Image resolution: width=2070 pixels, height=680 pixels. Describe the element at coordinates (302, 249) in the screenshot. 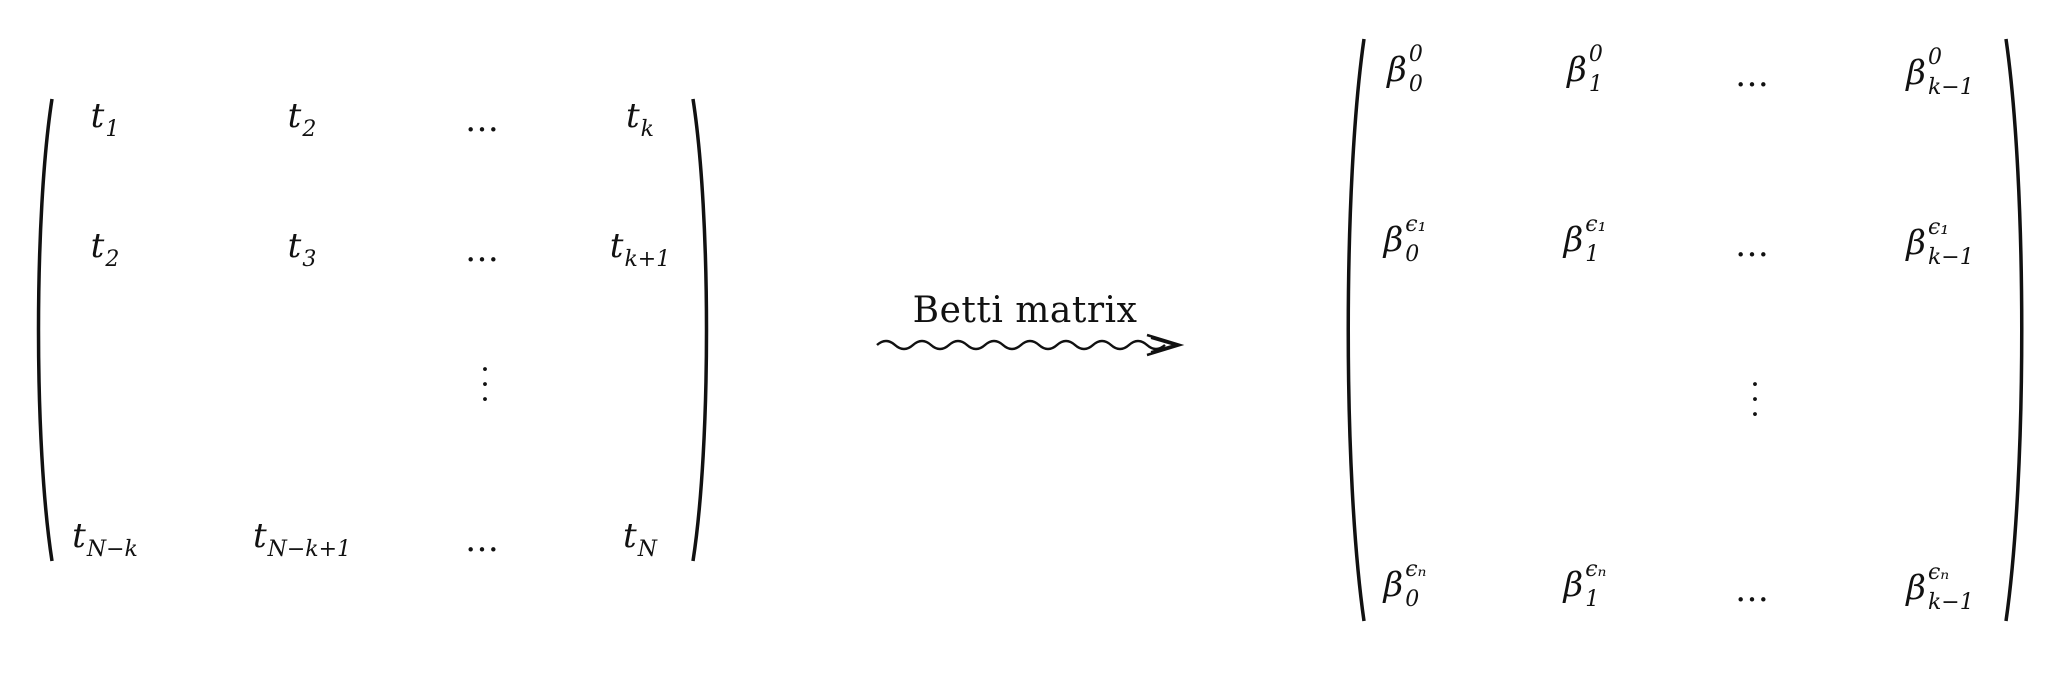

I see `matrix-cell: t3` at that location.